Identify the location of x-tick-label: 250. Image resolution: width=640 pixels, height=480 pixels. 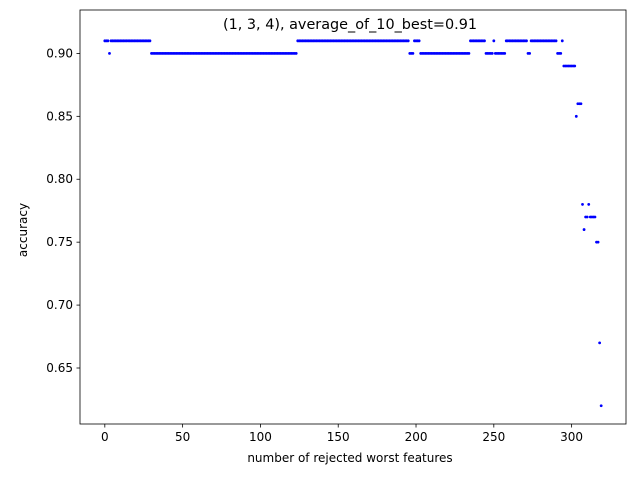
(493, 437).